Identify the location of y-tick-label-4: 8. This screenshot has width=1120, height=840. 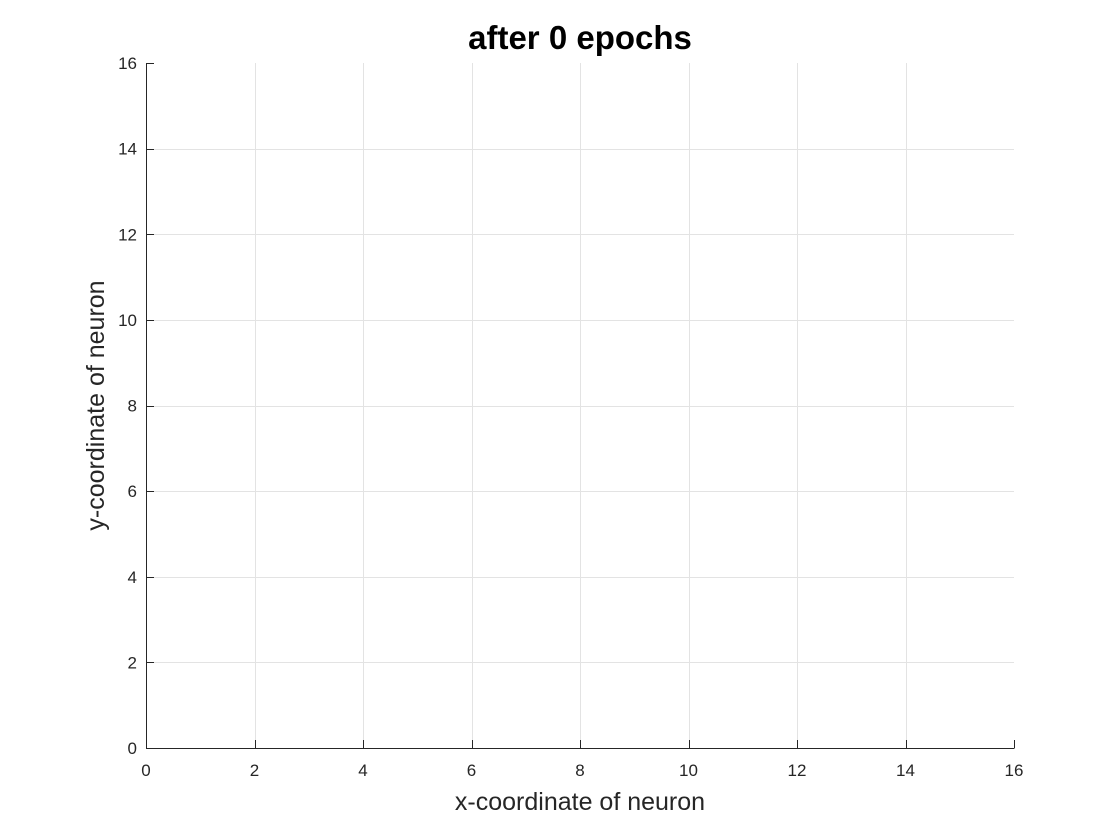
(132, 406).